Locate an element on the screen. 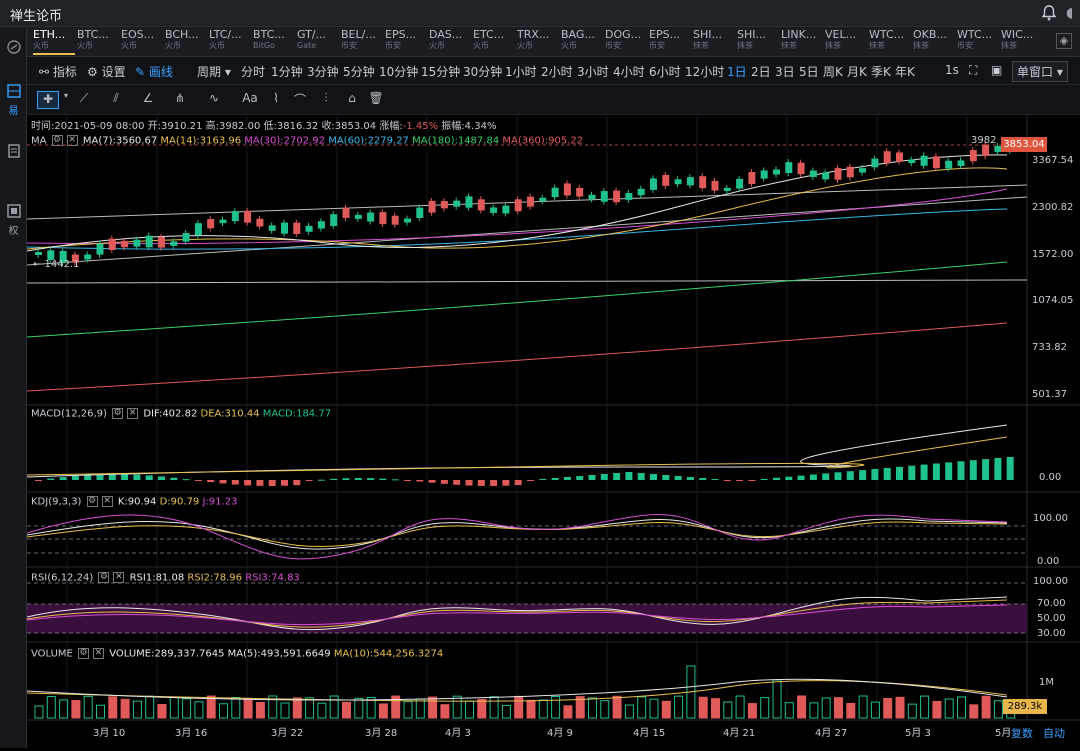 This screenshot has width=1080, height=751. period-option: 12小时 is located at coordinates (705, 72).